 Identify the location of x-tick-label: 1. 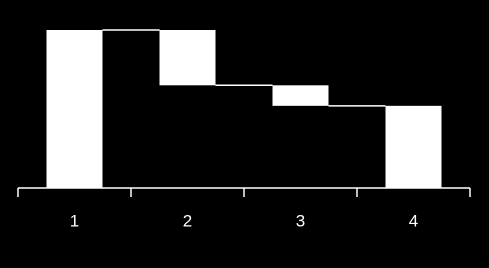
(74, 220).